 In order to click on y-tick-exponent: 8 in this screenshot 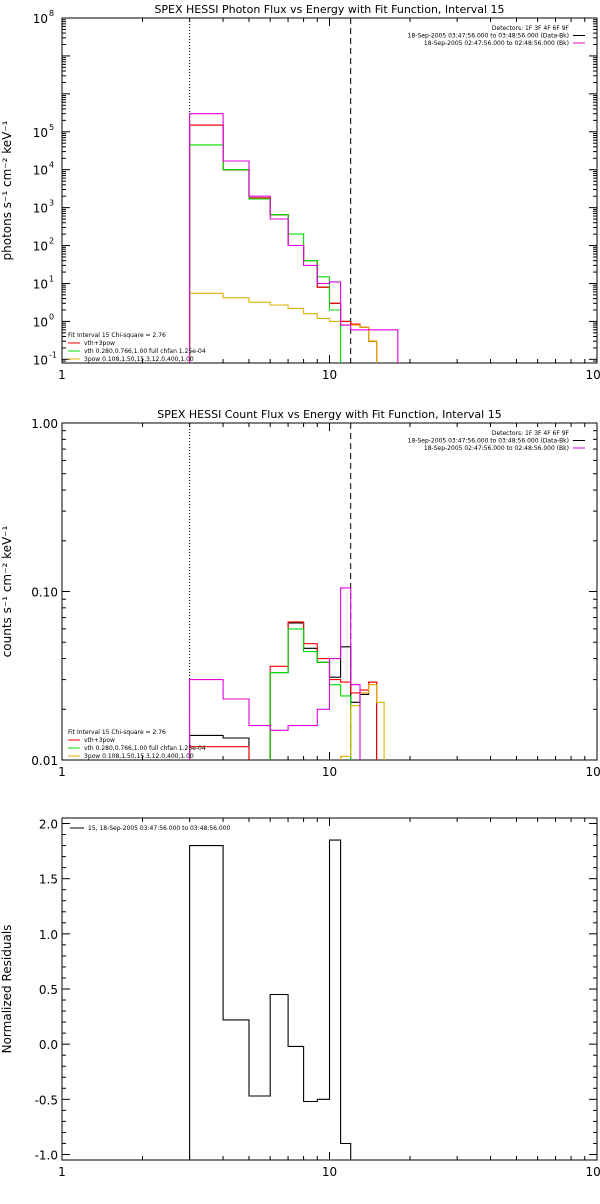, I will do `click(51, 13)`.